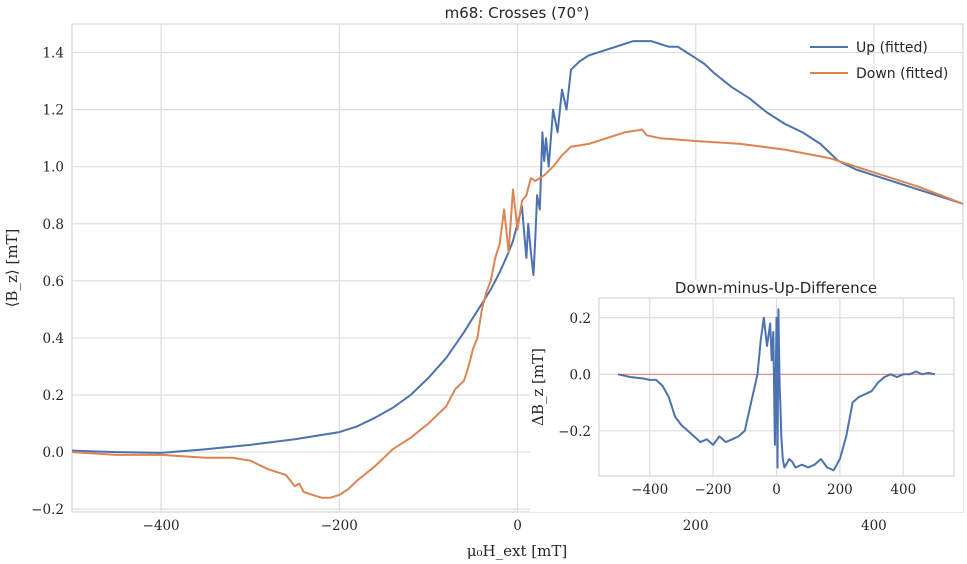 This screenshot has height=564, width=967. I want to click on inset-y-tick-label: 0.0, so click(580, 375).